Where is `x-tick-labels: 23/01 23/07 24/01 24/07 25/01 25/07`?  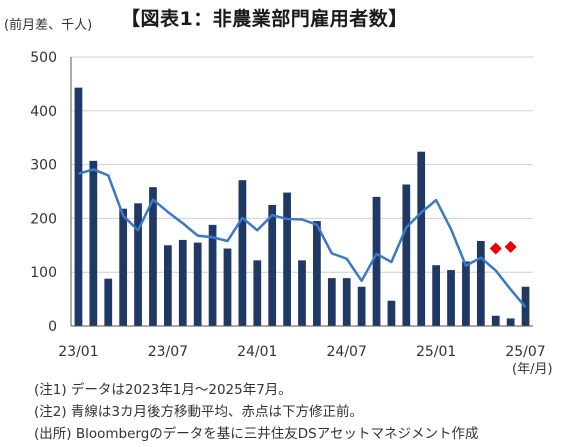
x-tick-labels: 23/01 23/07 24/01 24/07 25/01 25/07 is located at coordinates (301, 352).